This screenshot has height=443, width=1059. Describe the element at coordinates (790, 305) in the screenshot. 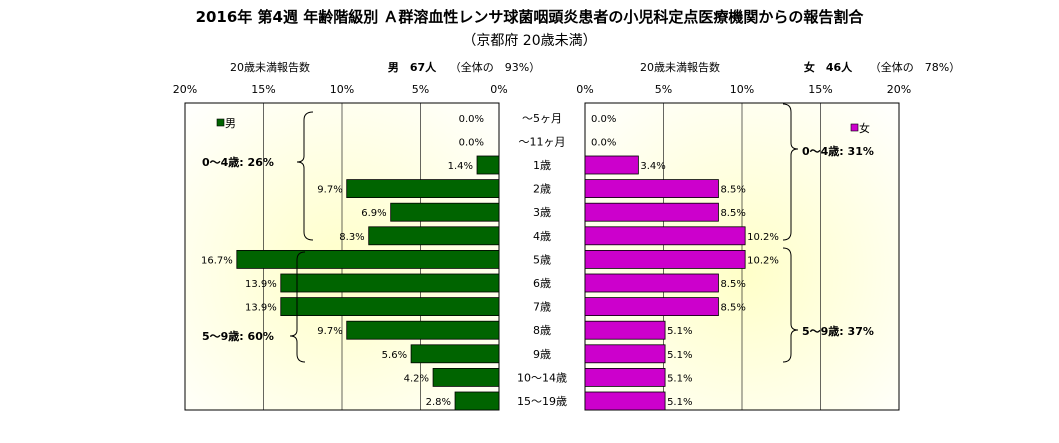

I see `female-5-9-brace` at that location.